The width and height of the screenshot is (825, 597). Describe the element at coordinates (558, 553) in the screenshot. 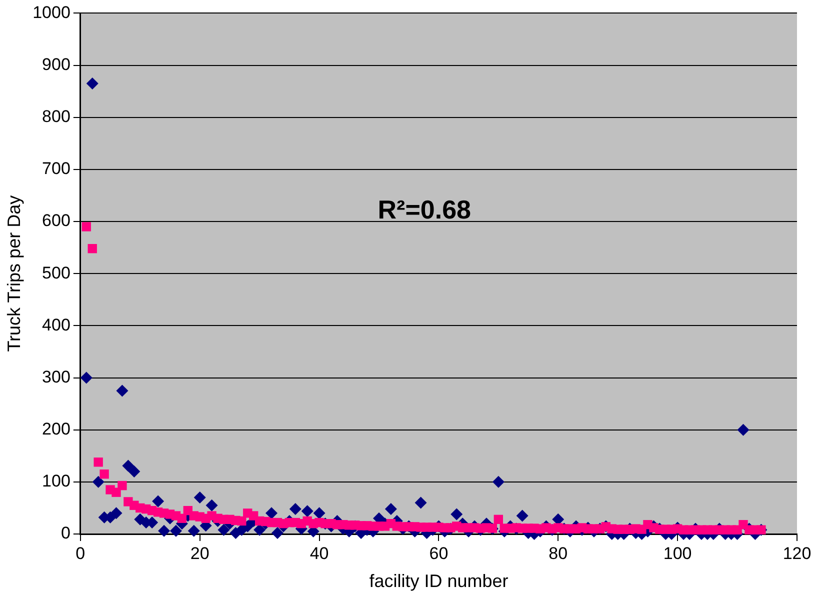

I see `x-tick-label: 80` at that location.